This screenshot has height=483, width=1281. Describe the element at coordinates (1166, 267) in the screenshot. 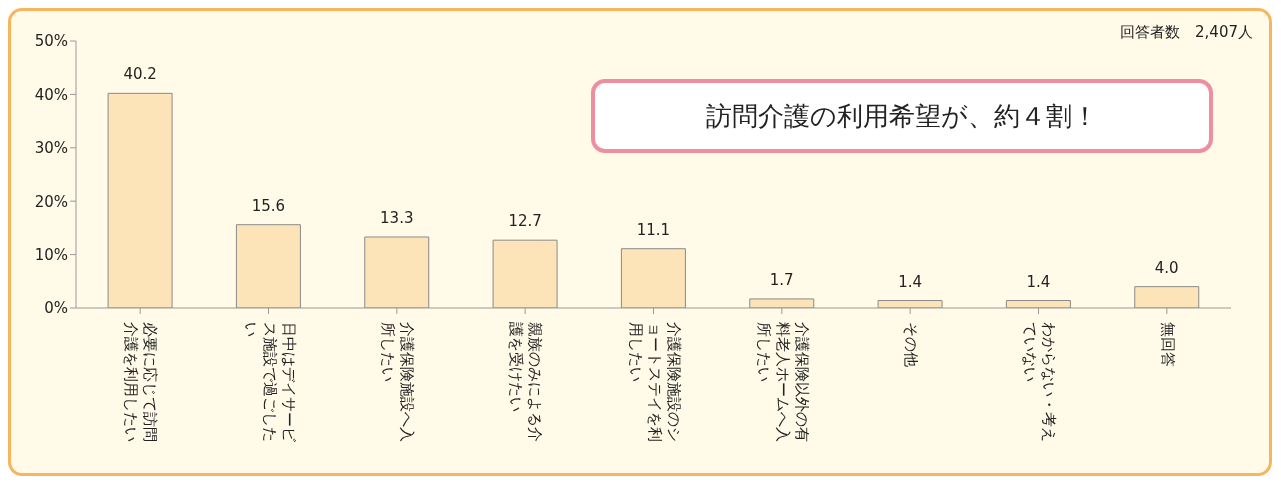

I see `data-label: 4.0` at that location.